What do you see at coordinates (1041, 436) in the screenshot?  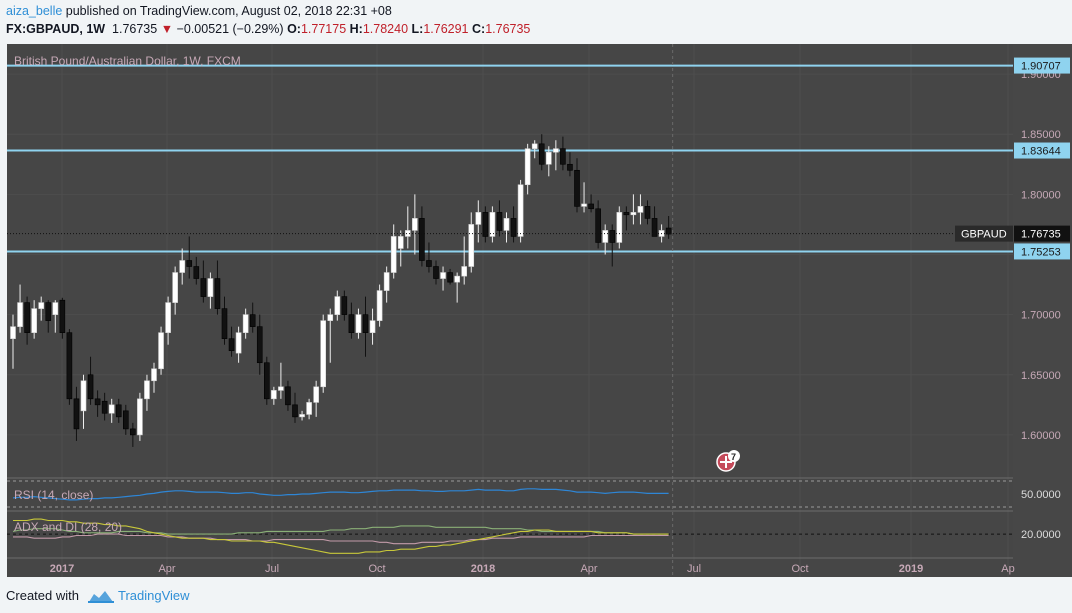 I see `y-tick-label: 1.60000` at bounding box center [1041, 436].